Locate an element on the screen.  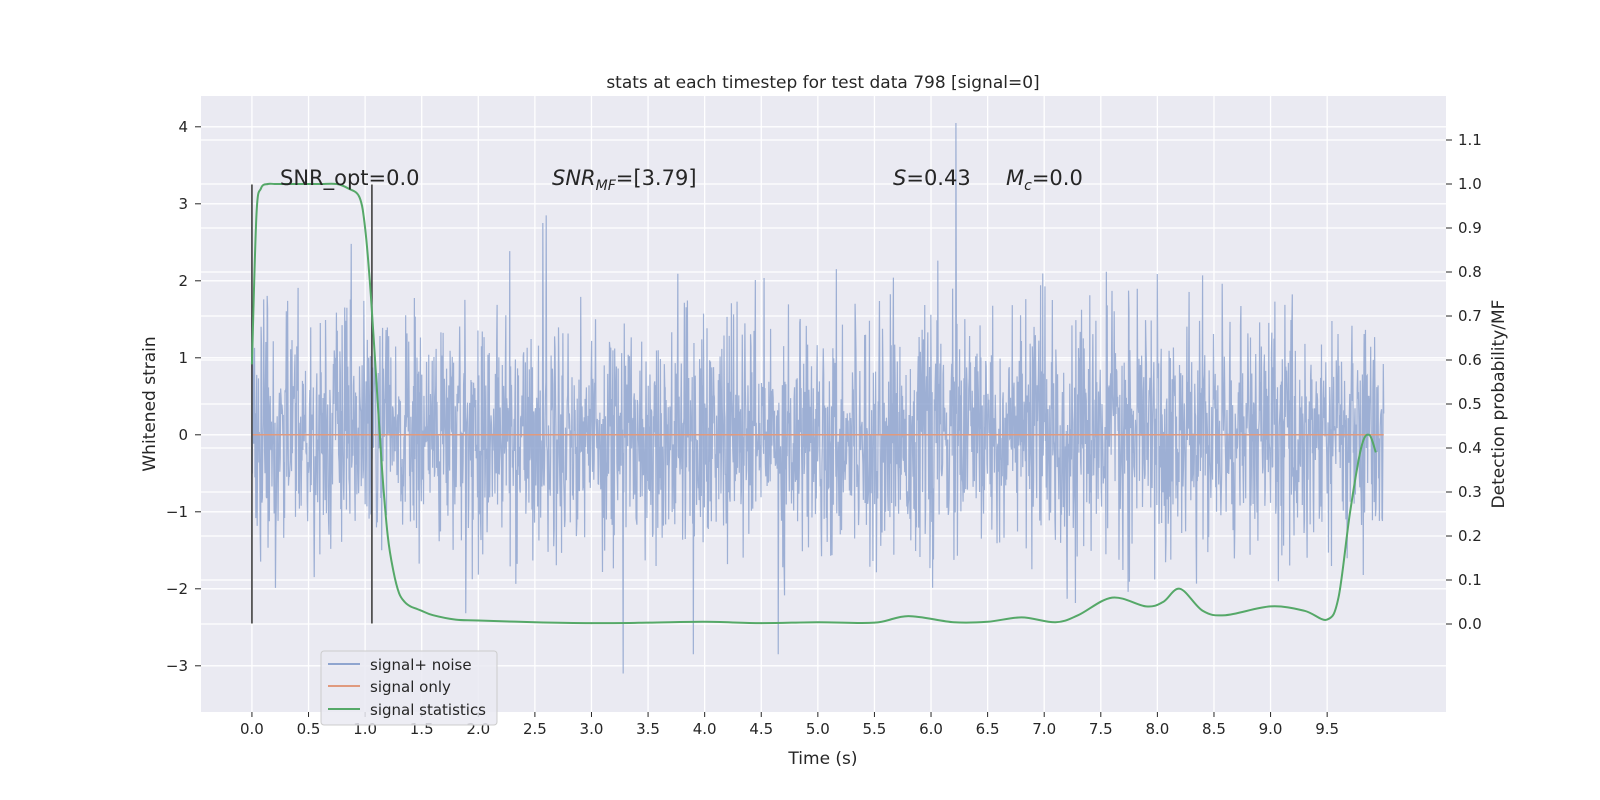
y-tick-label-right: 0.0 is located at coordinates (1470, 624).